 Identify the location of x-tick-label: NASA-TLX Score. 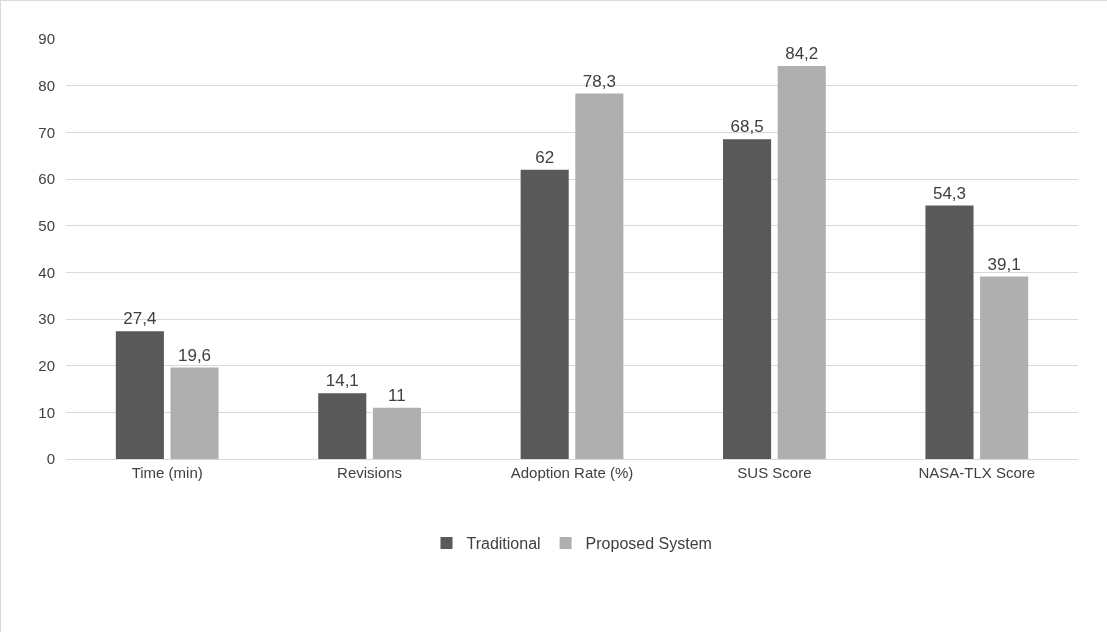
(977, 472).